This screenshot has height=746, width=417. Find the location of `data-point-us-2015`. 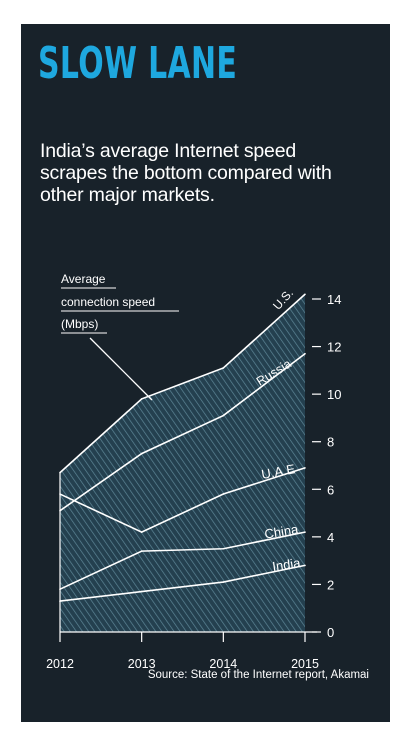

data-point-us-2015 is located at coordinates (305, 294).